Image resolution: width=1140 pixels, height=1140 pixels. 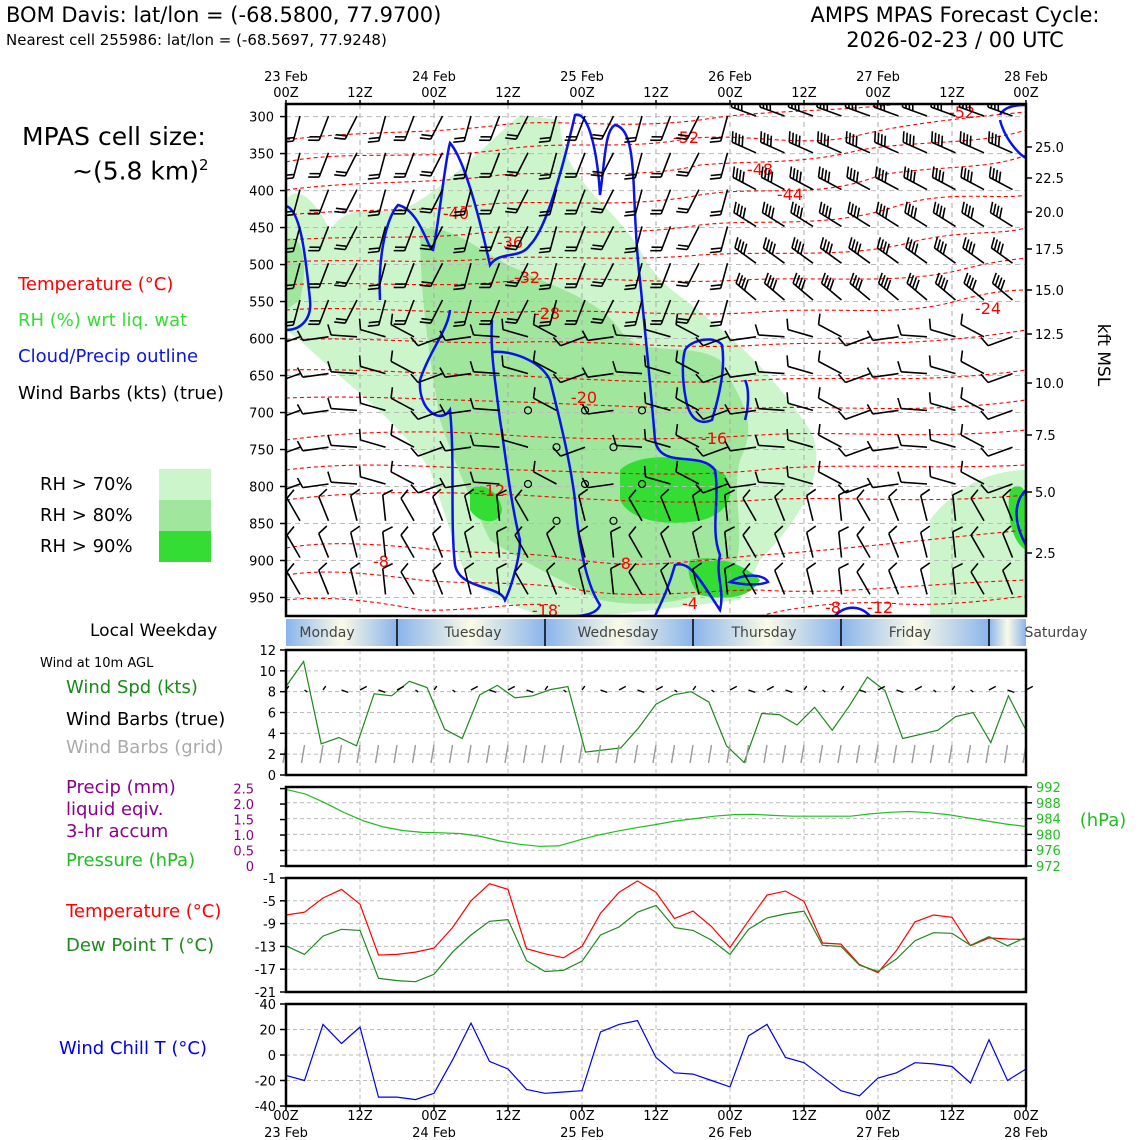 What do you see at coordinates (261, 451) in the screenshot?
I see `pressure-tick-label: 750` at bounding box center [261, 451].